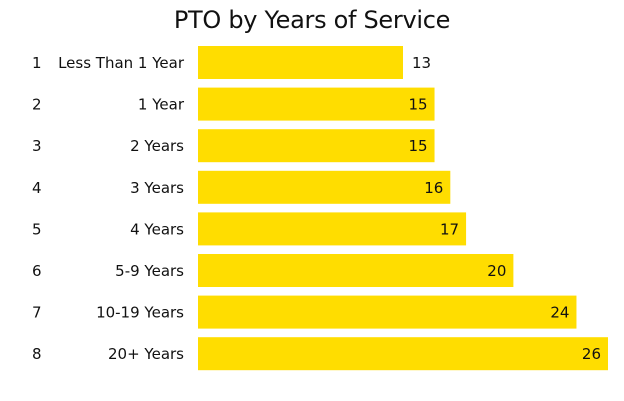 The image size is (624, 401). Describe the element at coordinates (433, 188) in the screenshot. I see `value-label: 16` at that location.